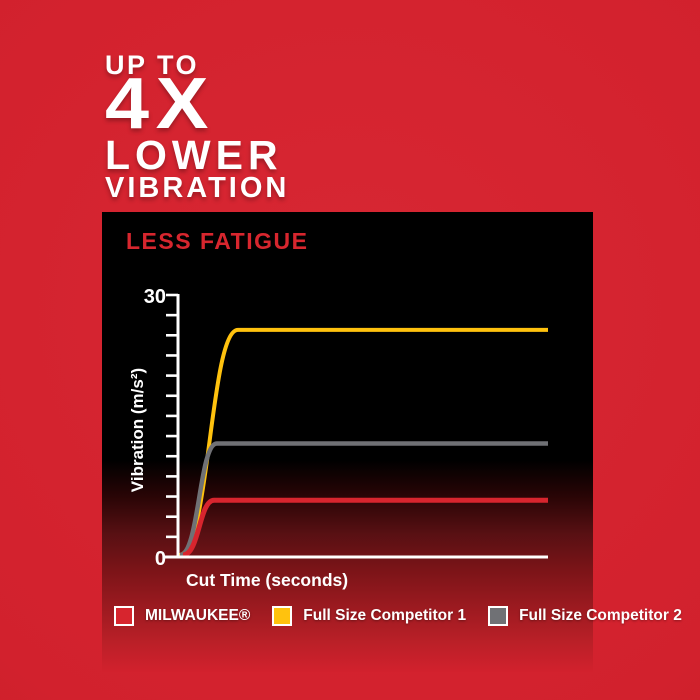  I want to click on legend-label: Full Size Competitor 1, so click(385, 615).